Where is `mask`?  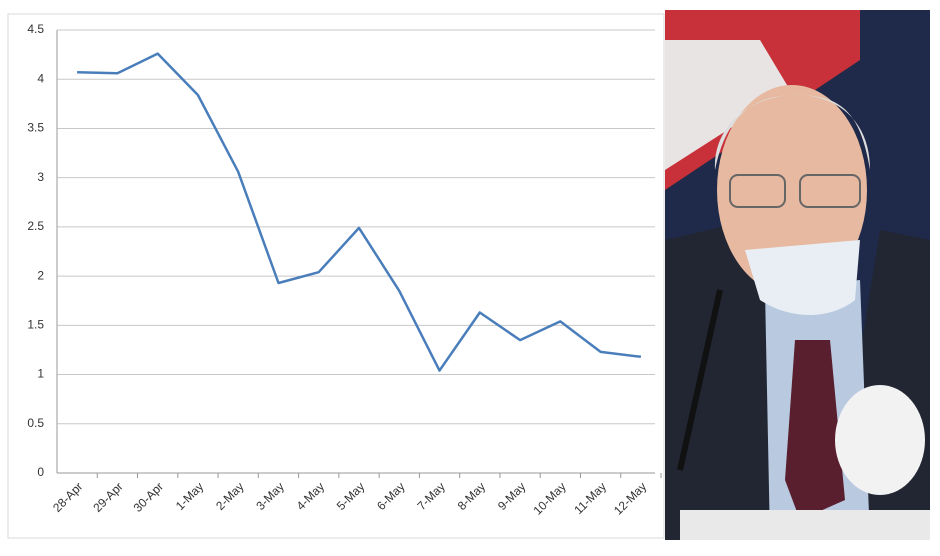
mask is located at coordinates (802, 277).